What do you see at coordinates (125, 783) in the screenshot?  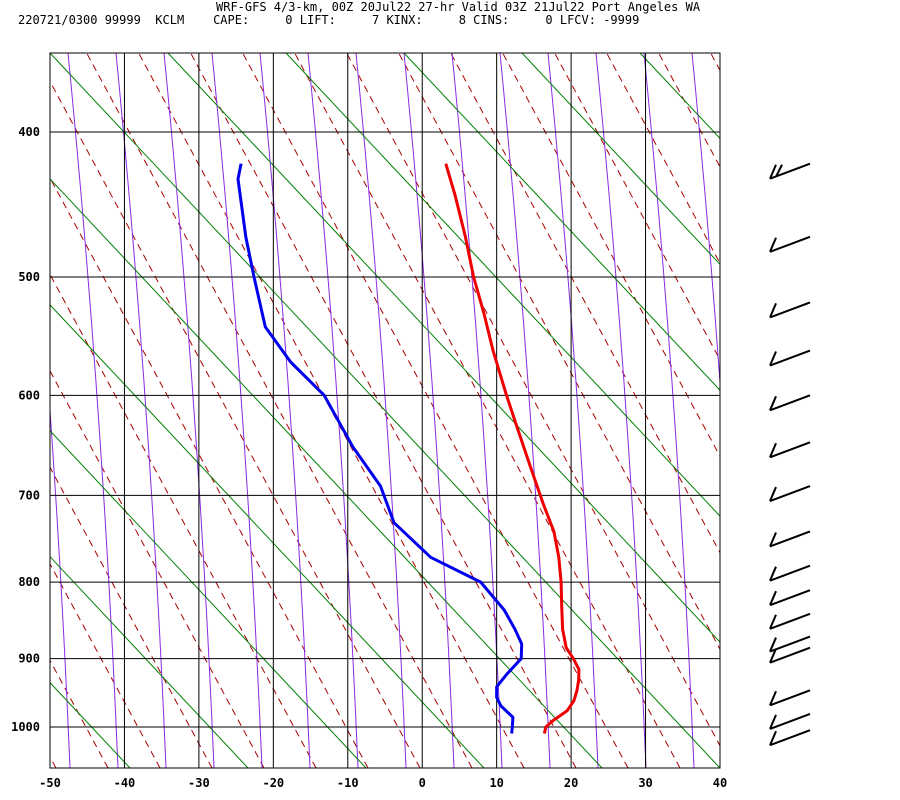 I see `x-tick-label: -40` at bounding box center [125, 783].